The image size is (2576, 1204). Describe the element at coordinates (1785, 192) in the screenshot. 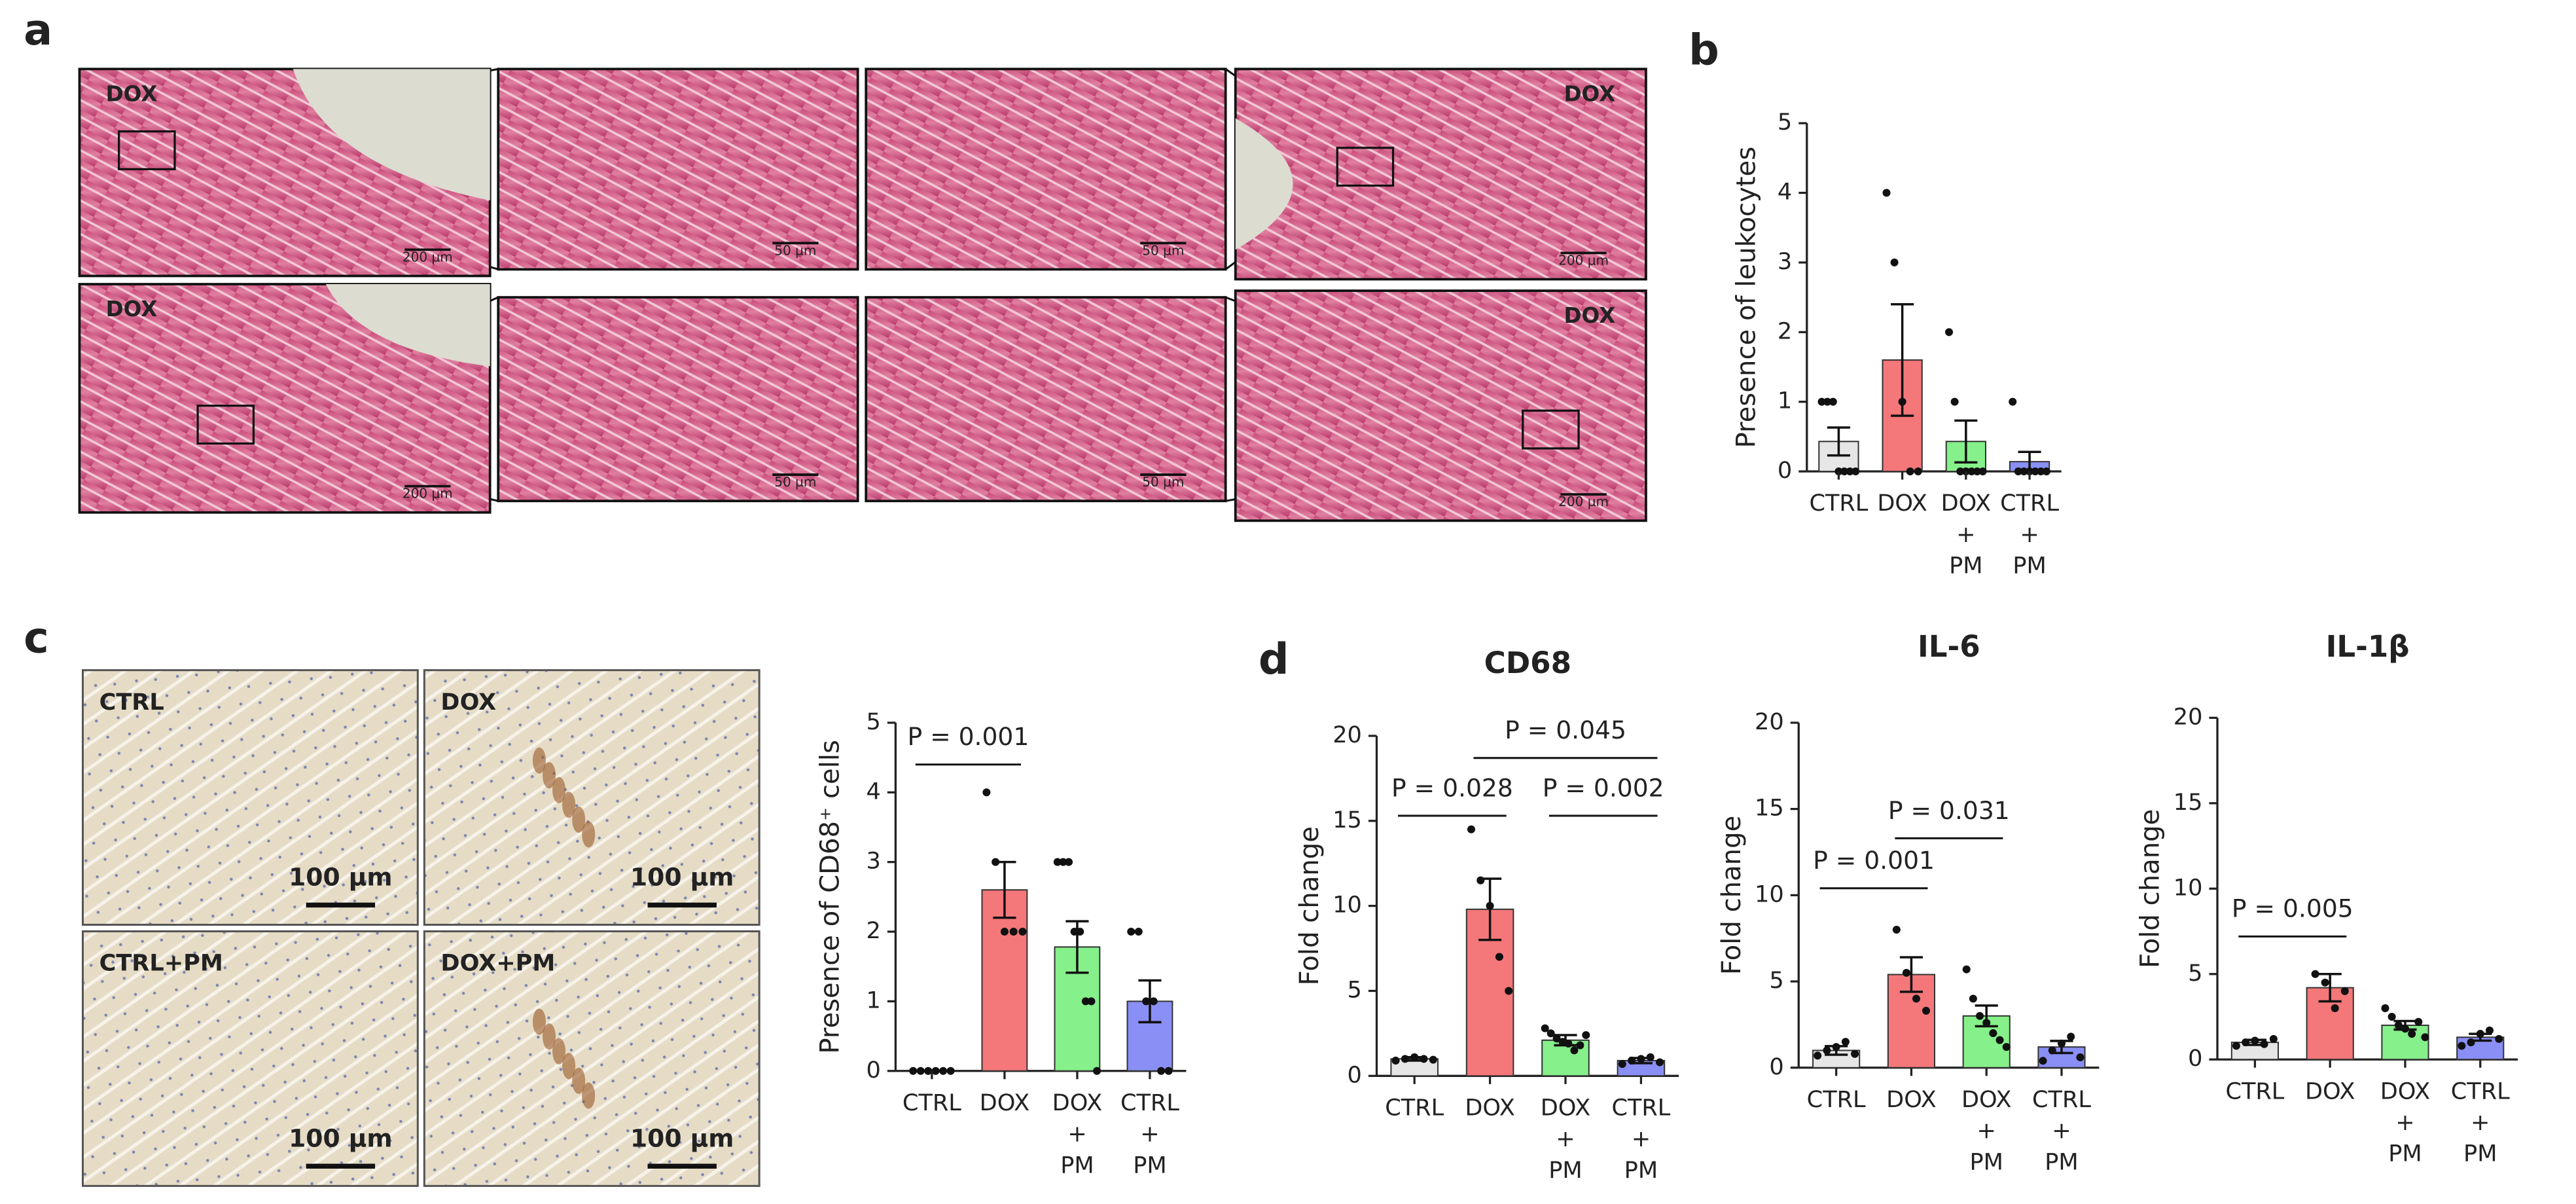

I see `y-tick-label: 4` at that location.